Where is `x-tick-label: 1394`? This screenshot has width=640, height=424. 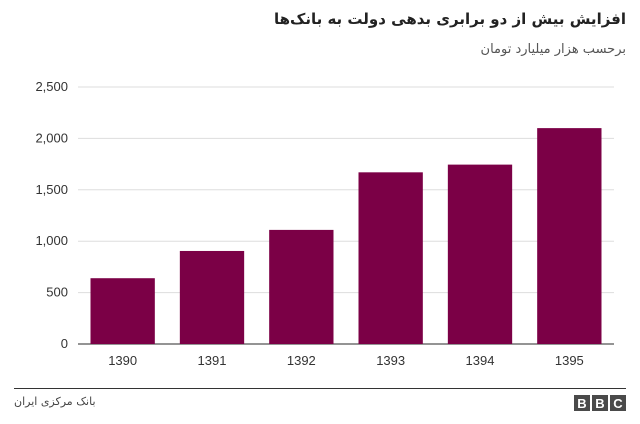
x-tick-label: 1394 is located at coordinates (480, 360).